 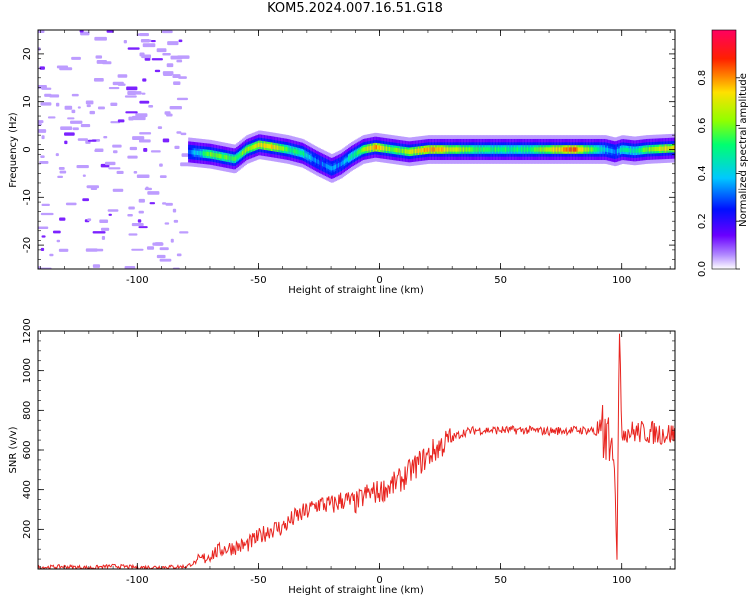 What do you see at coordinates (27, 529) in the screenshot?
I see `y-tick-label: 200` at bounding box center [27, 529].